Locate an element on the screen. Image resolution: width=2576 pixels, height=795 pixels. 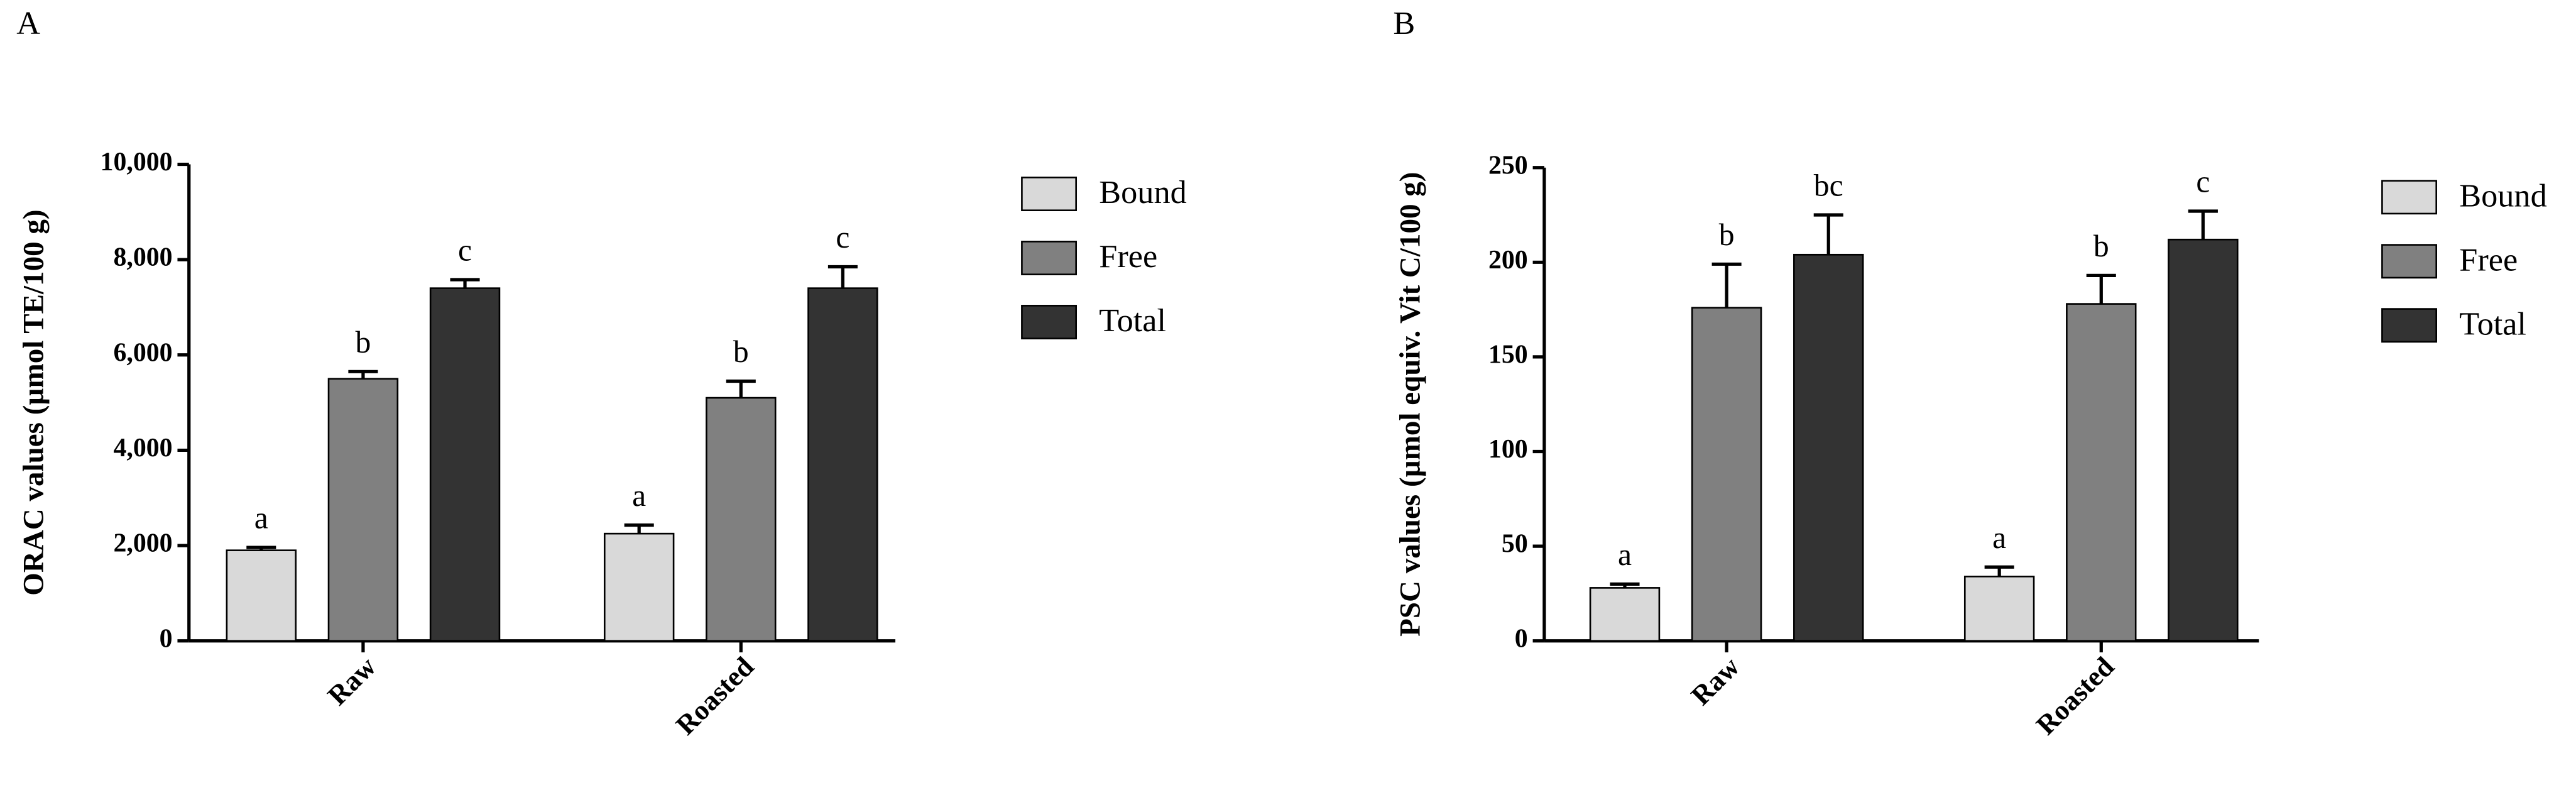
significance-letter: bc is located at coordinates (1829, 186).